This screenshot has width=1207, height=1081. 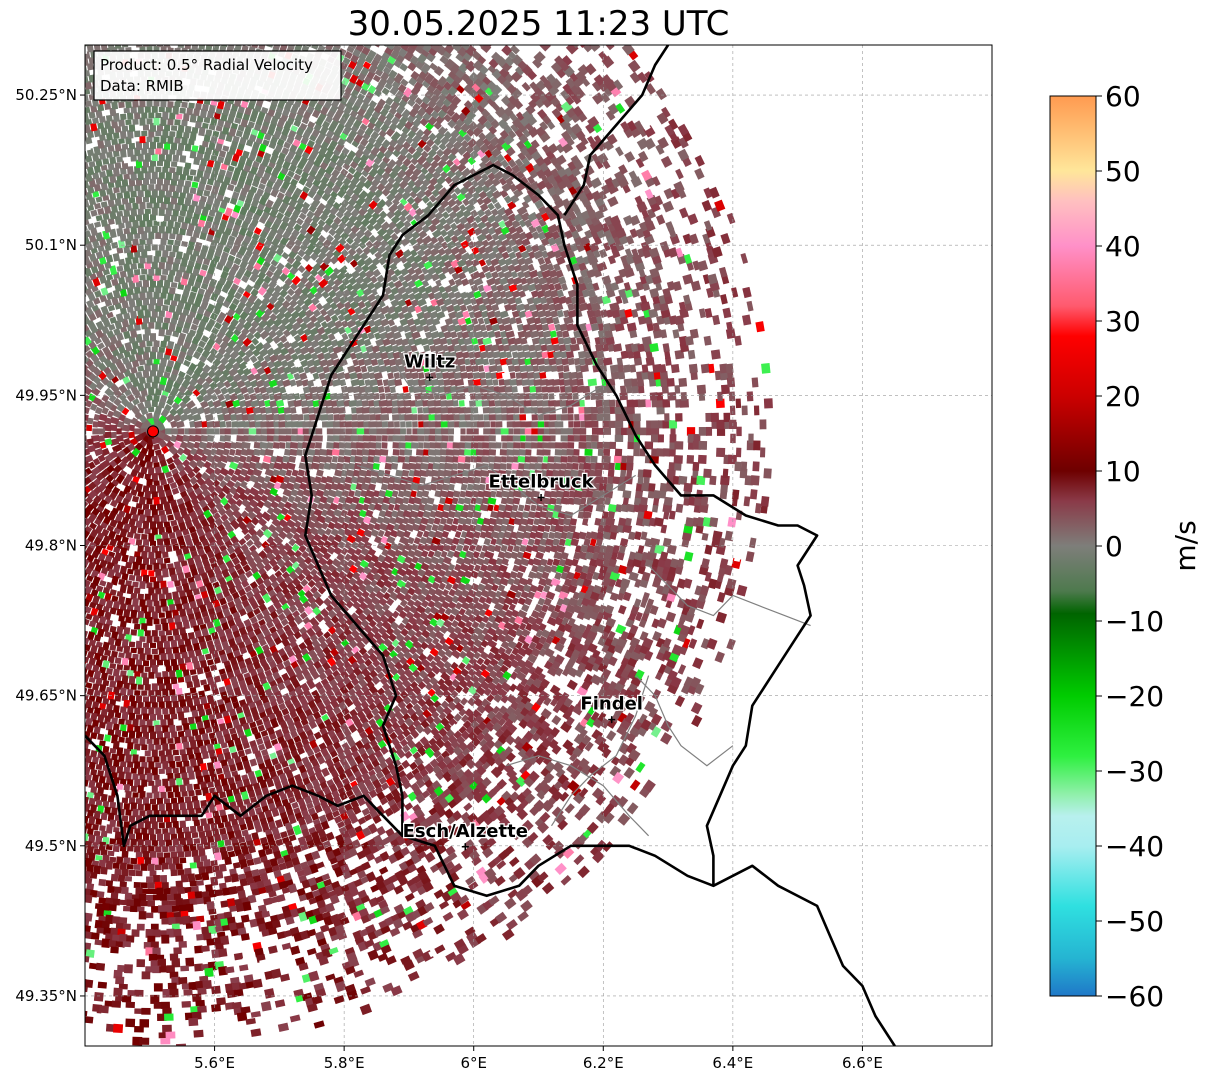 What do you see at coordinates (1134, 921) in the screenshot?
I see `colorbar-tick-label: −50` at bounding box center [1134, 921].